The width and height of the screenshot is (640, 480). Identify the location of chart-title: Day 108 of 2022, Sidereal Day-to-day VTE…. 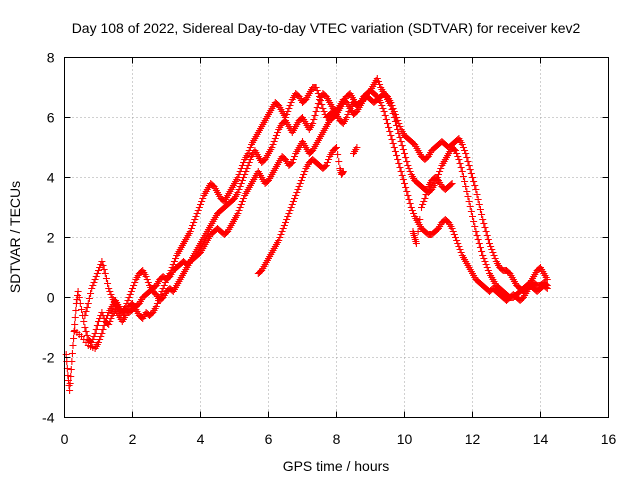
(326, 28).